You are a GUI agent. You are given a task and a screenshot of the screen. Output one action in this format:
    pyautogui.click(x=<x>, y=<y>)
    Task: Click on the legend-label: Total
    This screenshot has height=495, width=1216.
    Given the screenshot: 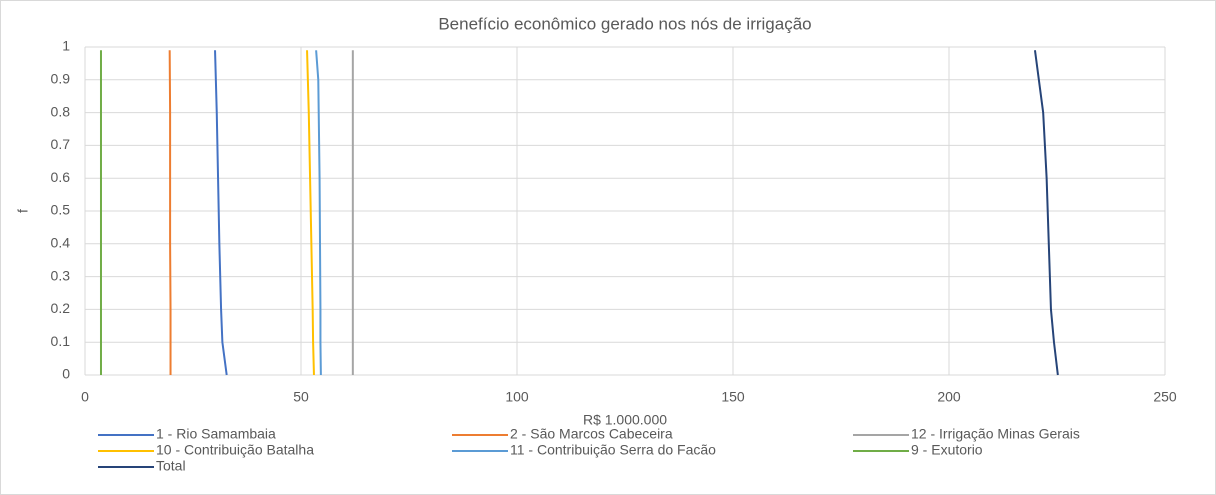 What is the action you would take?
    pyautogui.click(x=171, y=466)
    